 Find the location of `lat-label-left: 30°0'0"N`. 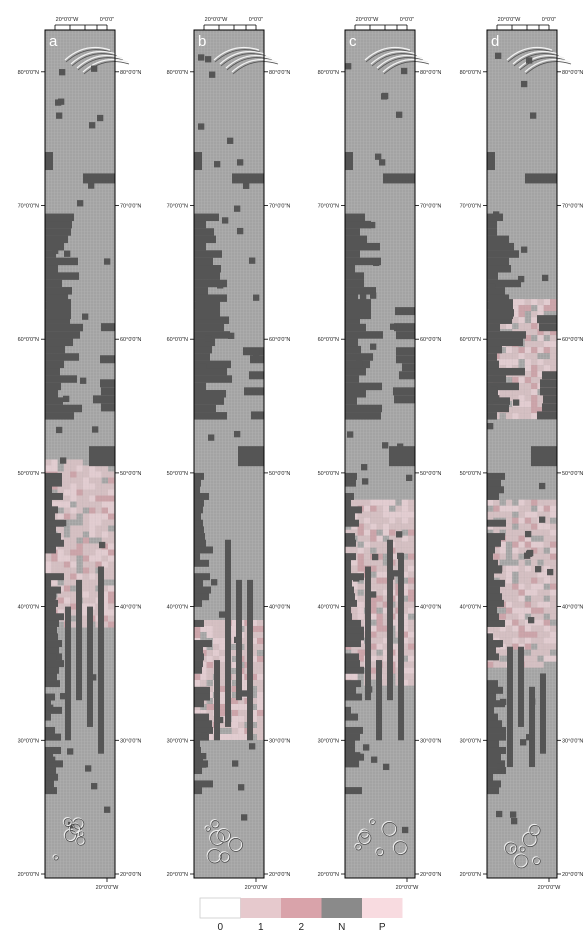

lat-label-left: 30°0'0"N is located at coordinates (470, 741).